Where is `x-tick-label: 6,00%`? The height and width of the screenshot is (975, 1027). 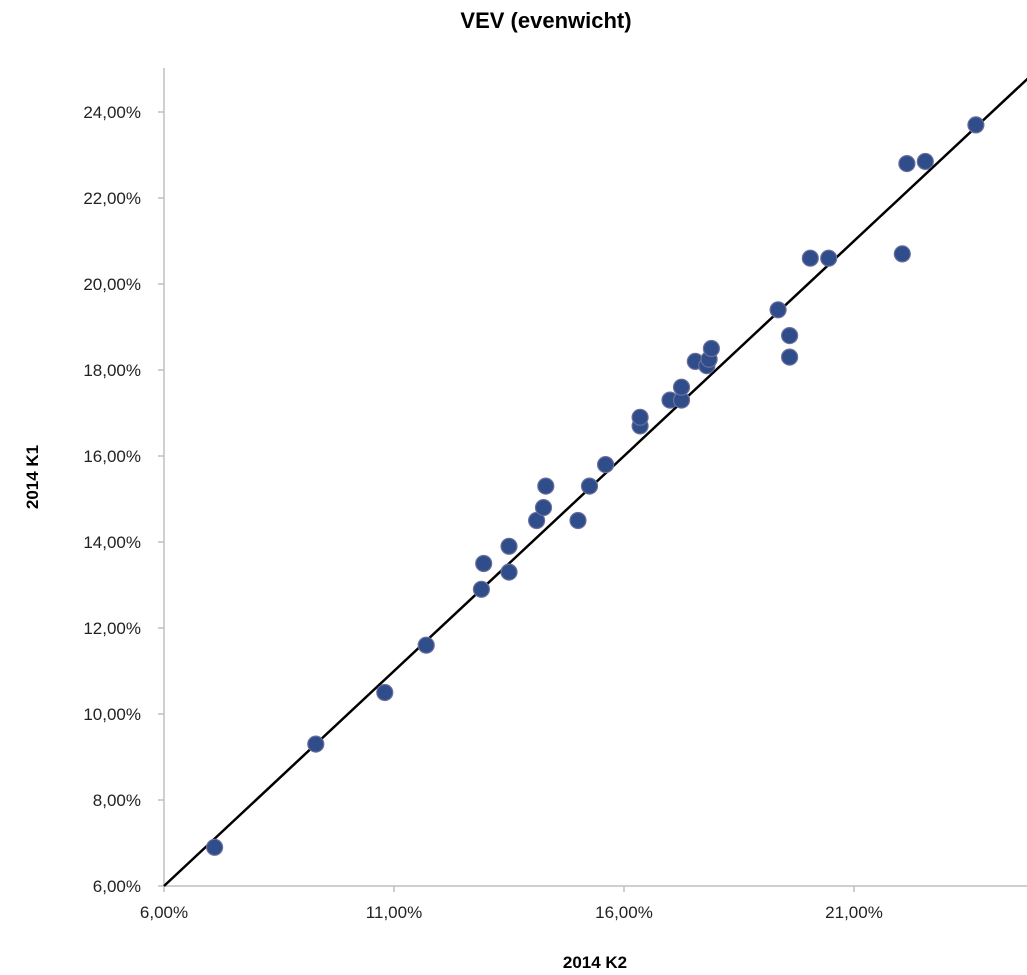
x-tick-label: 6,00% is located at coordinates (164, 912).